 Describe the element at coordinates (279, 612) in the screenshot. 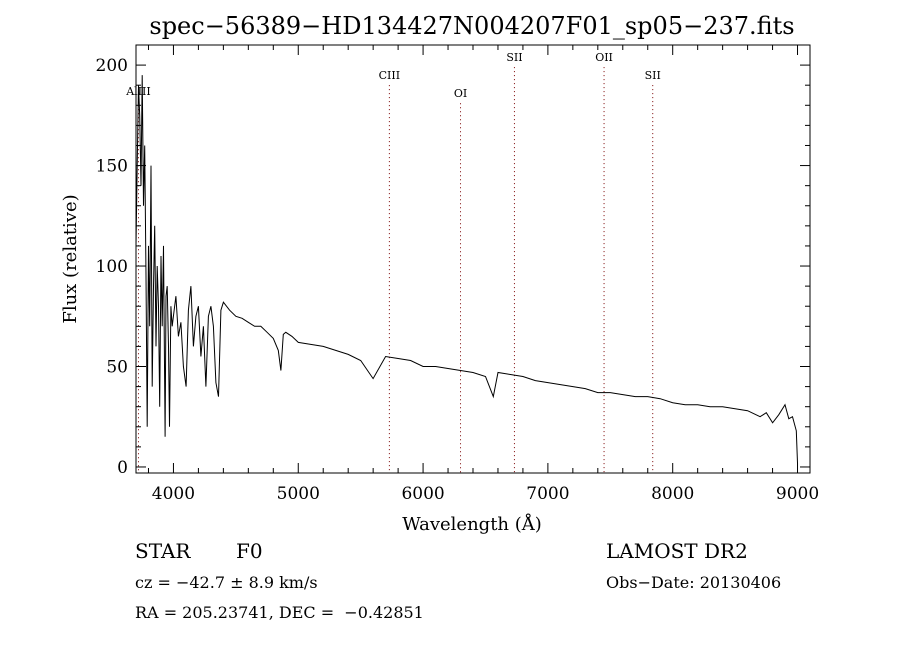

I see `sky-coordinates: RA = 205.23741, DEC = −0.42851` at that location.